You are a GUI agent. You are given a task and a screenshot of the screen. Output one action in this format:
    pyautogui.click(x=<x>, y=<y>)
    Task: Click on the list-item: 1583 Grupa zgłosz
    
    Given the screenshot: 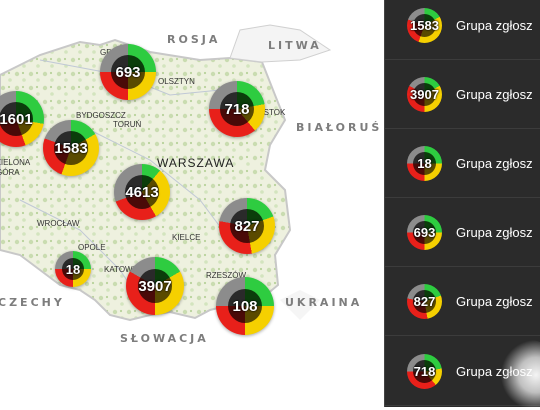 What is the action you would take?
    pyautogui.click(x=462, y=30)
    